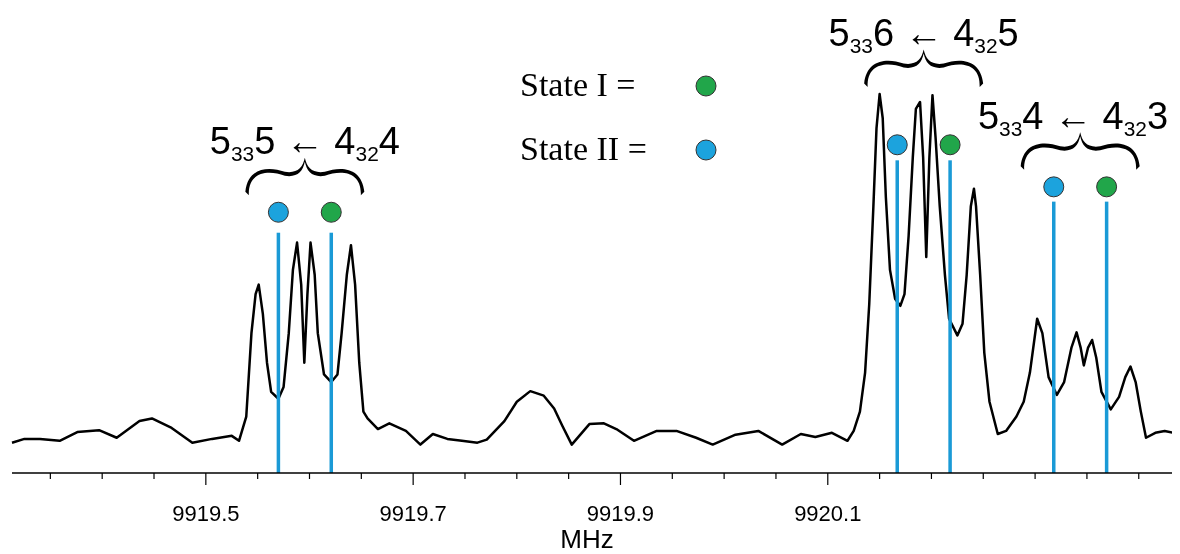 The width and height of the screenshot is (1180, 554). What do you see at coordinates (578, 84) in the screenshot?
I see `legend-label: State I =` at bounding box center [578, 84].